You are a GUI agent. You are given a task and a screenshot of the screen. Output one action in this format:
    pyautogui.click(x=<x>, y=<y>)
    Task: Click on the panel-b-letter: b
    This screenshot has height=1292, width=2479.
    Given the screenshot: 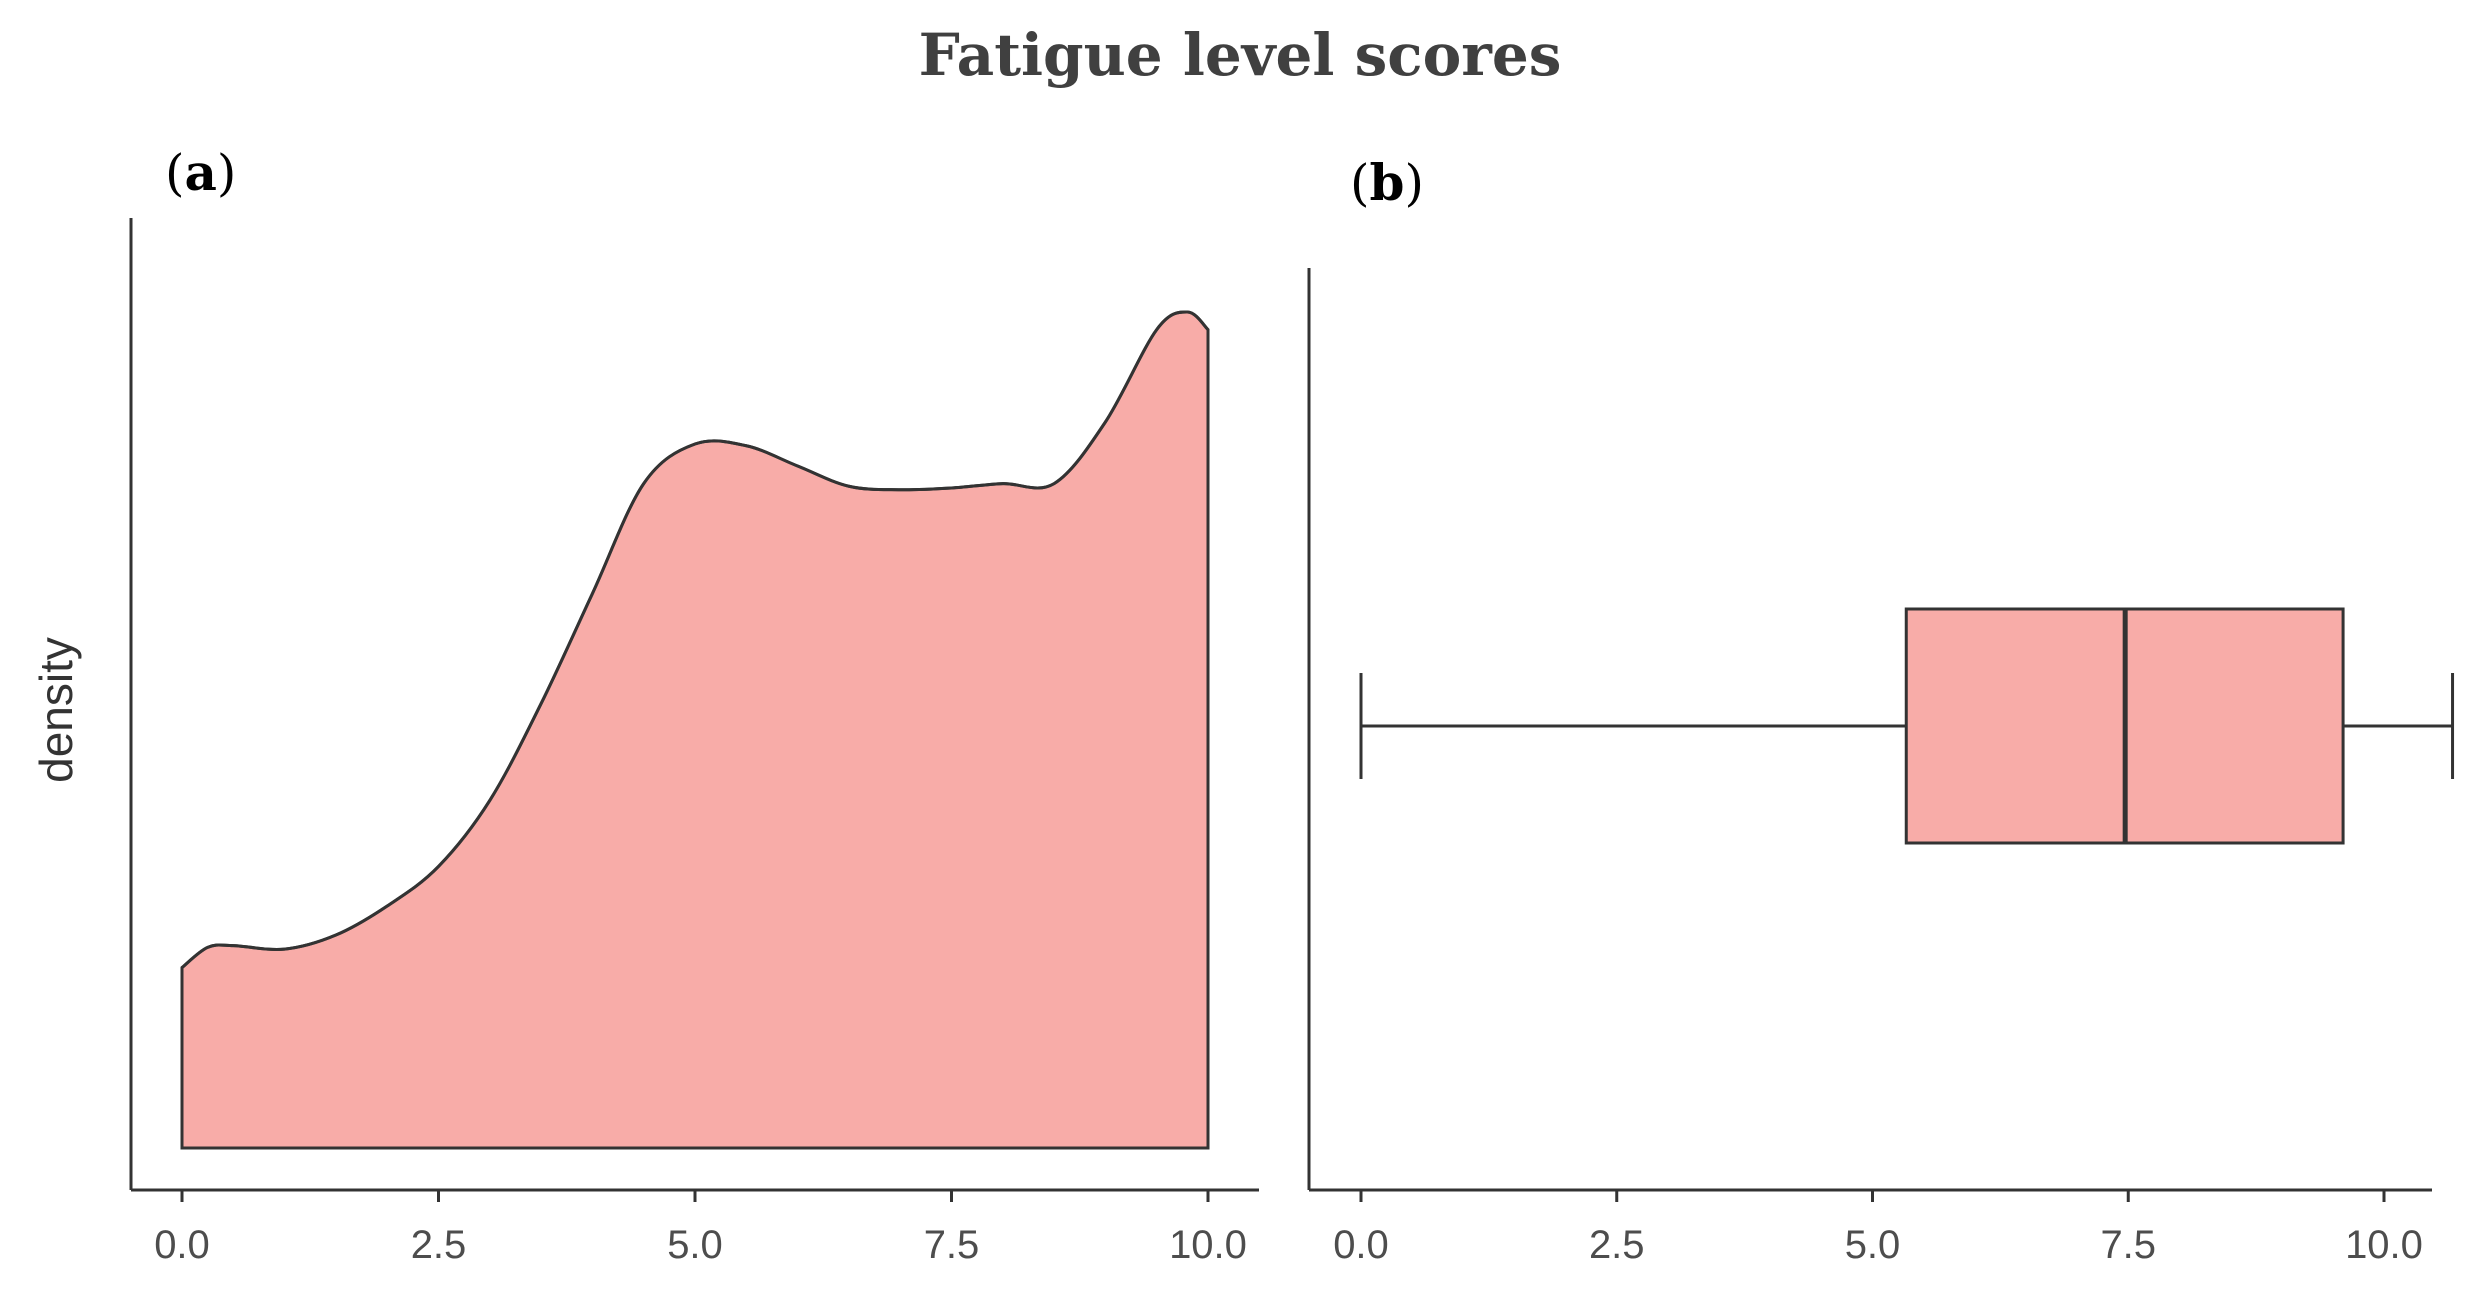 What is the action you would take?
    pyautogui.click(x=1387, y=182)
    